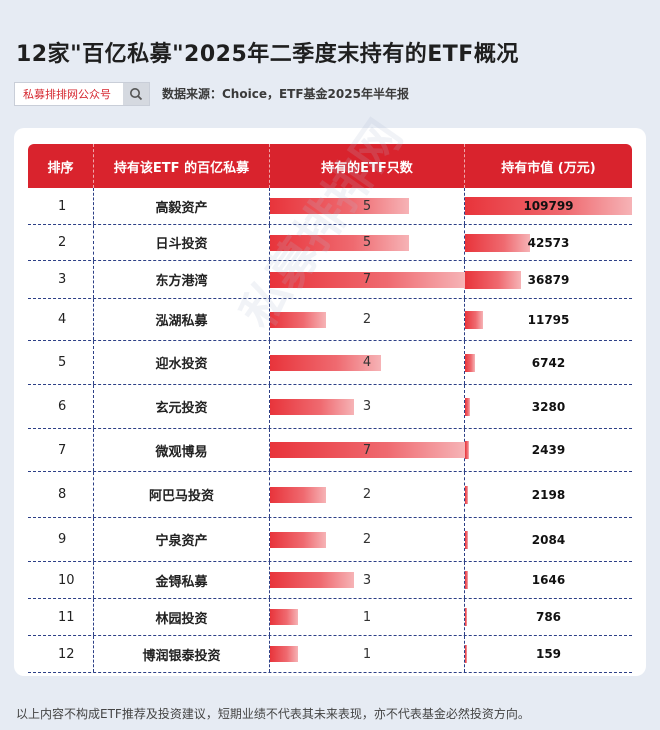 The height and width of the screenshot is (730, 660). I want to click on rank-cell: 4, so click(61, 319).